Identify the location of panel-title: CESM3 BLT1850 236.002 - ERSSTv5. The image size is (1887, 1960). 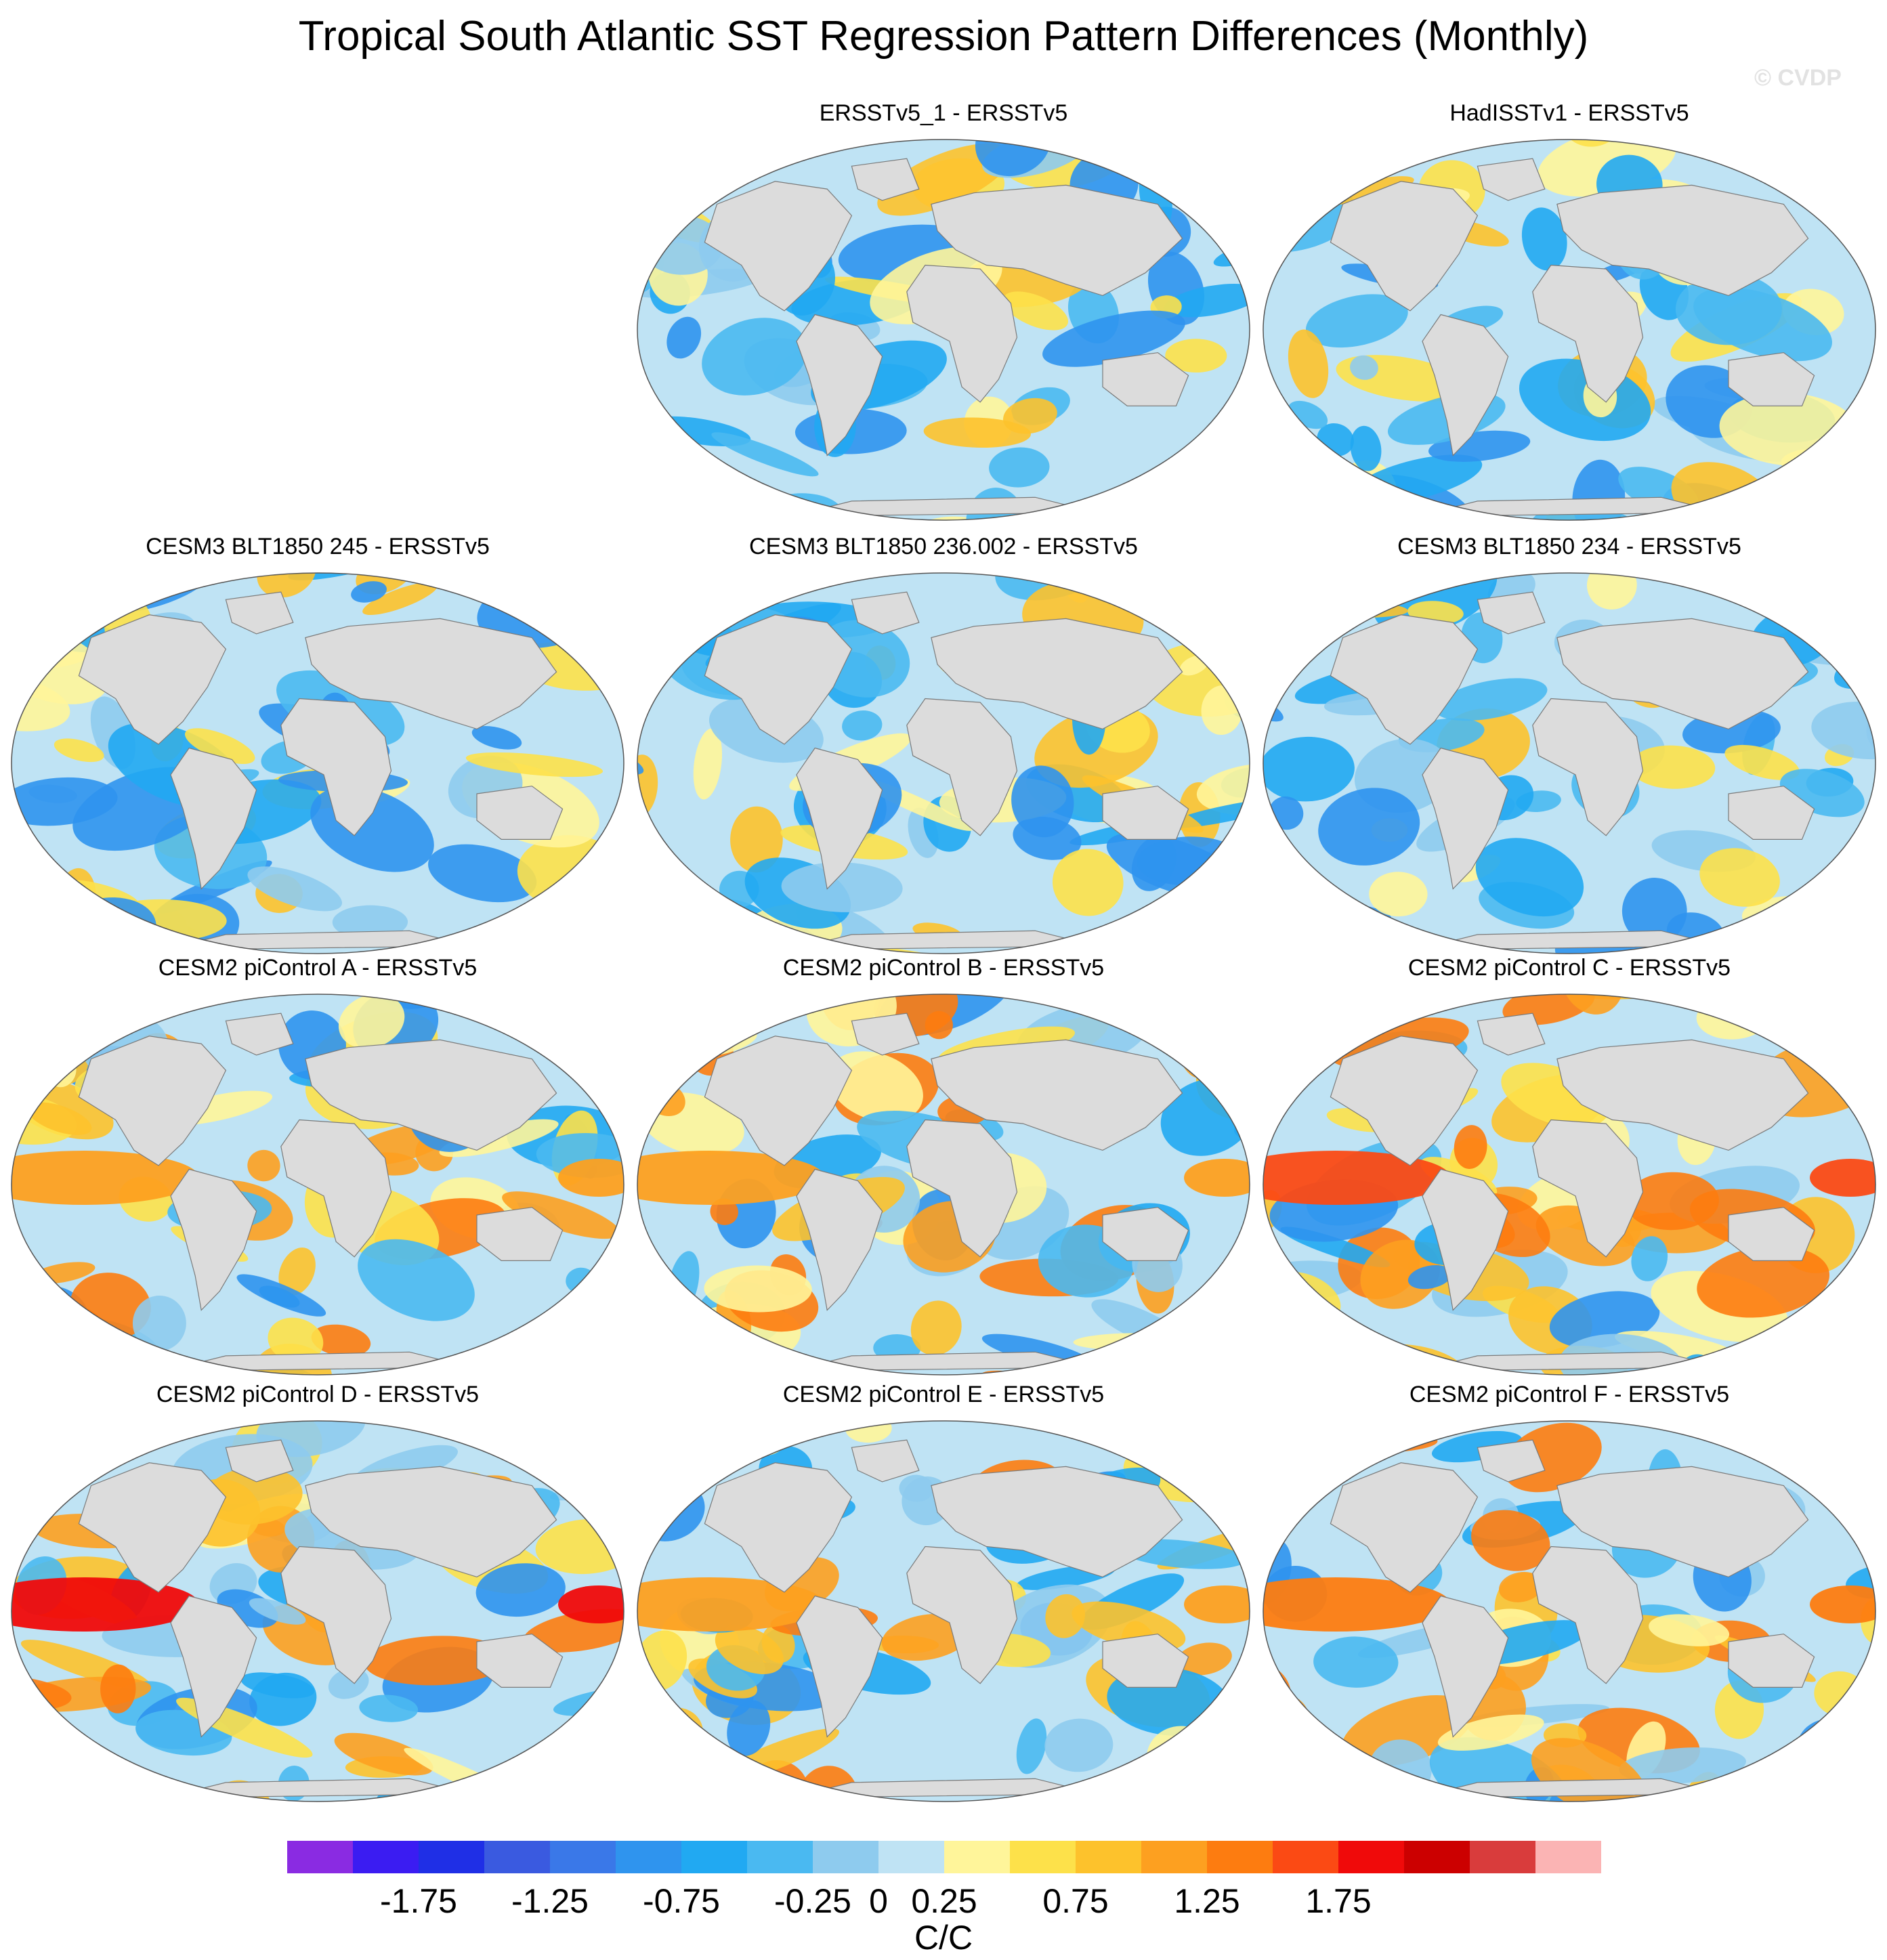
(944, 546).